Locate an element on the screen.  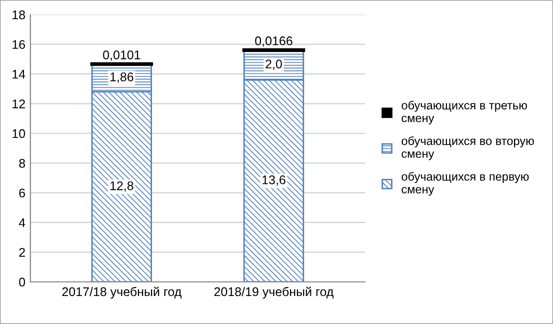
data-label: 12,8 is located at coordinates (122, 186).